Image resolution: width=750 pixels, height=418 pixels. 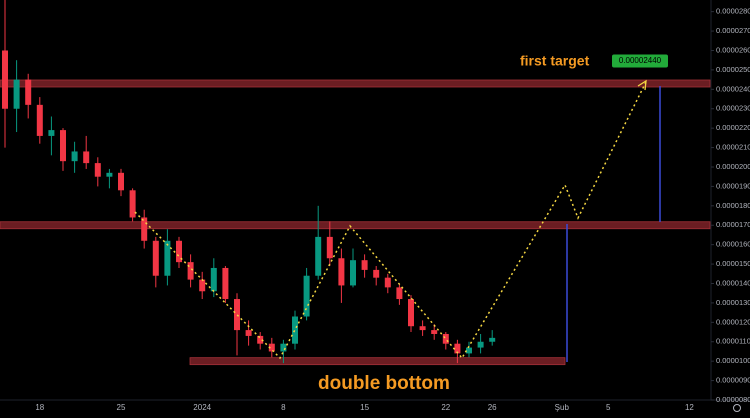 I want to click on annotation: double bottom, so click(x=384, y=383).